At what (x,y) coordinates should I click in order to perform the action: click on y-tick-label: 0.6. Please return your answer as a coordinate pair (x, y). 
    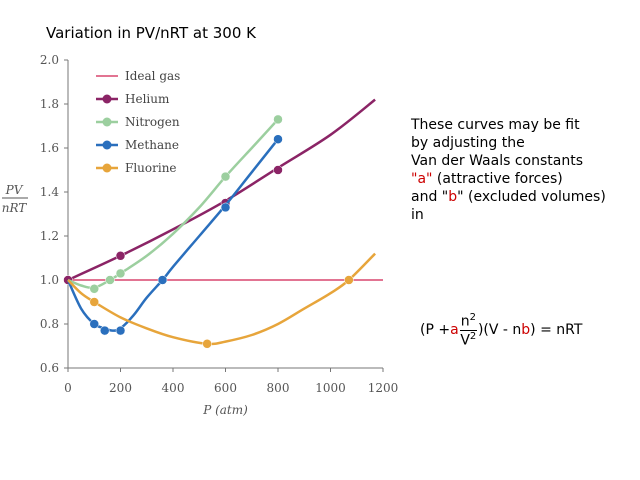
    Looking at the image, I should click on (49, 368).